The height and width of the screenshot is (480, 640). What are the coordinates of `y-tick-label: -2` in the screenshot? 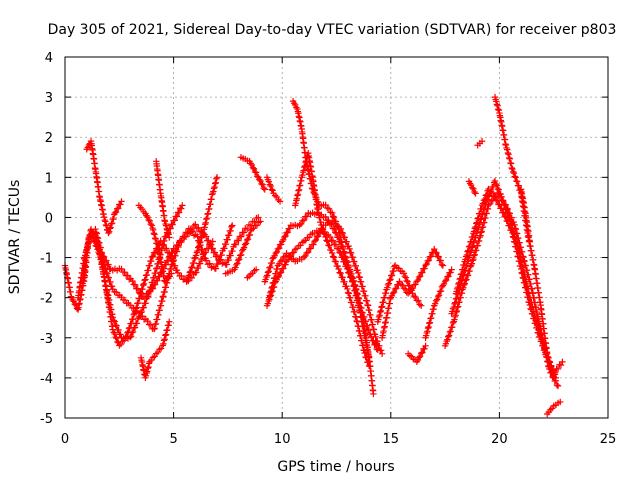 It's located at (46, 299).